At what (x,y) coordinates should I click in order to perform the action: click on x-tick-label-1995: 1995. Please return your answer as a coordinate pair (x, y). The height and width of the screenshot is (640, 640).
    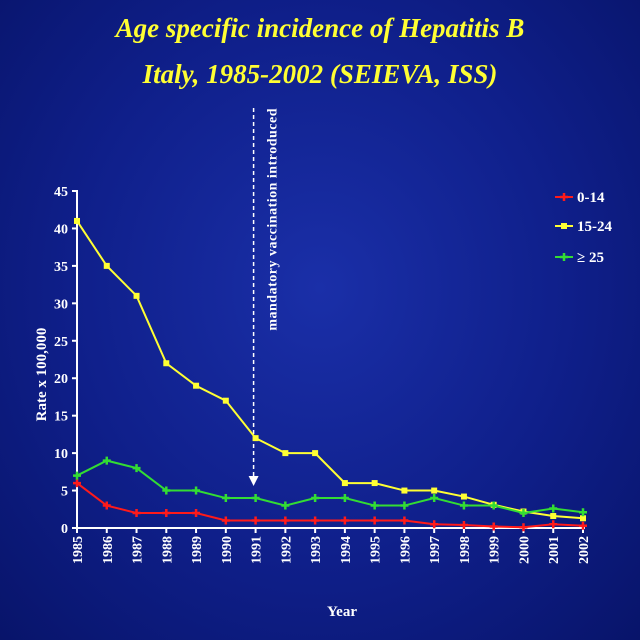
    Looking at the image, I should click on (376, 550).